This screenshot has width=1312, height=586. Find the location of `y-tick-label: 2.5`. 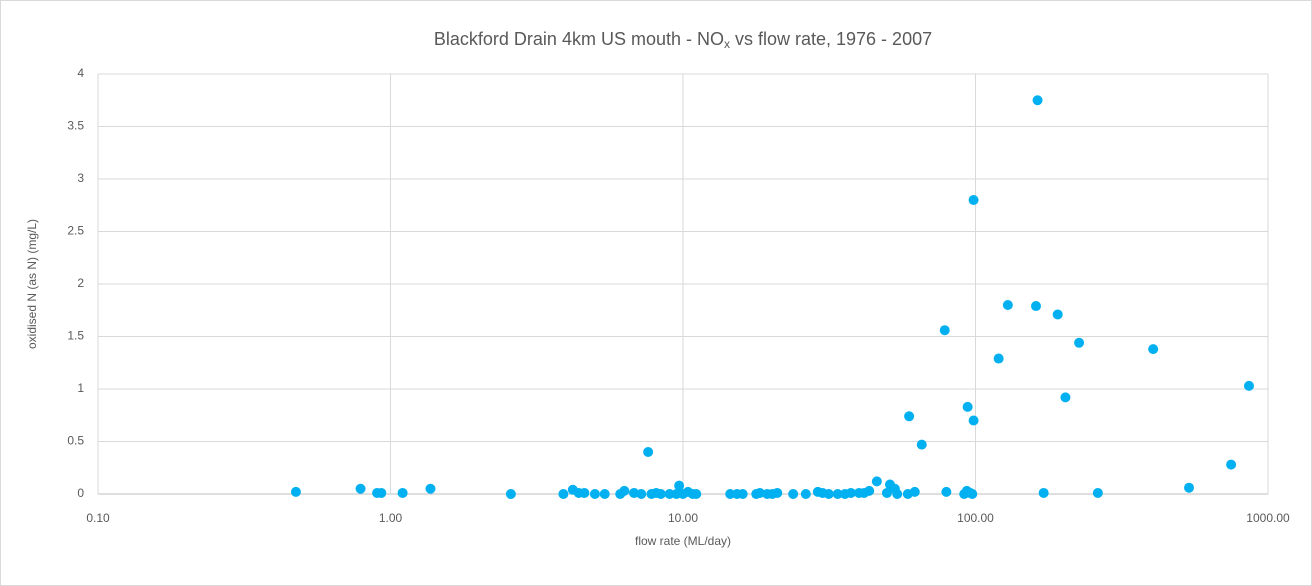

y-tick-label: 2.5 is located at coordinates (75, 231).